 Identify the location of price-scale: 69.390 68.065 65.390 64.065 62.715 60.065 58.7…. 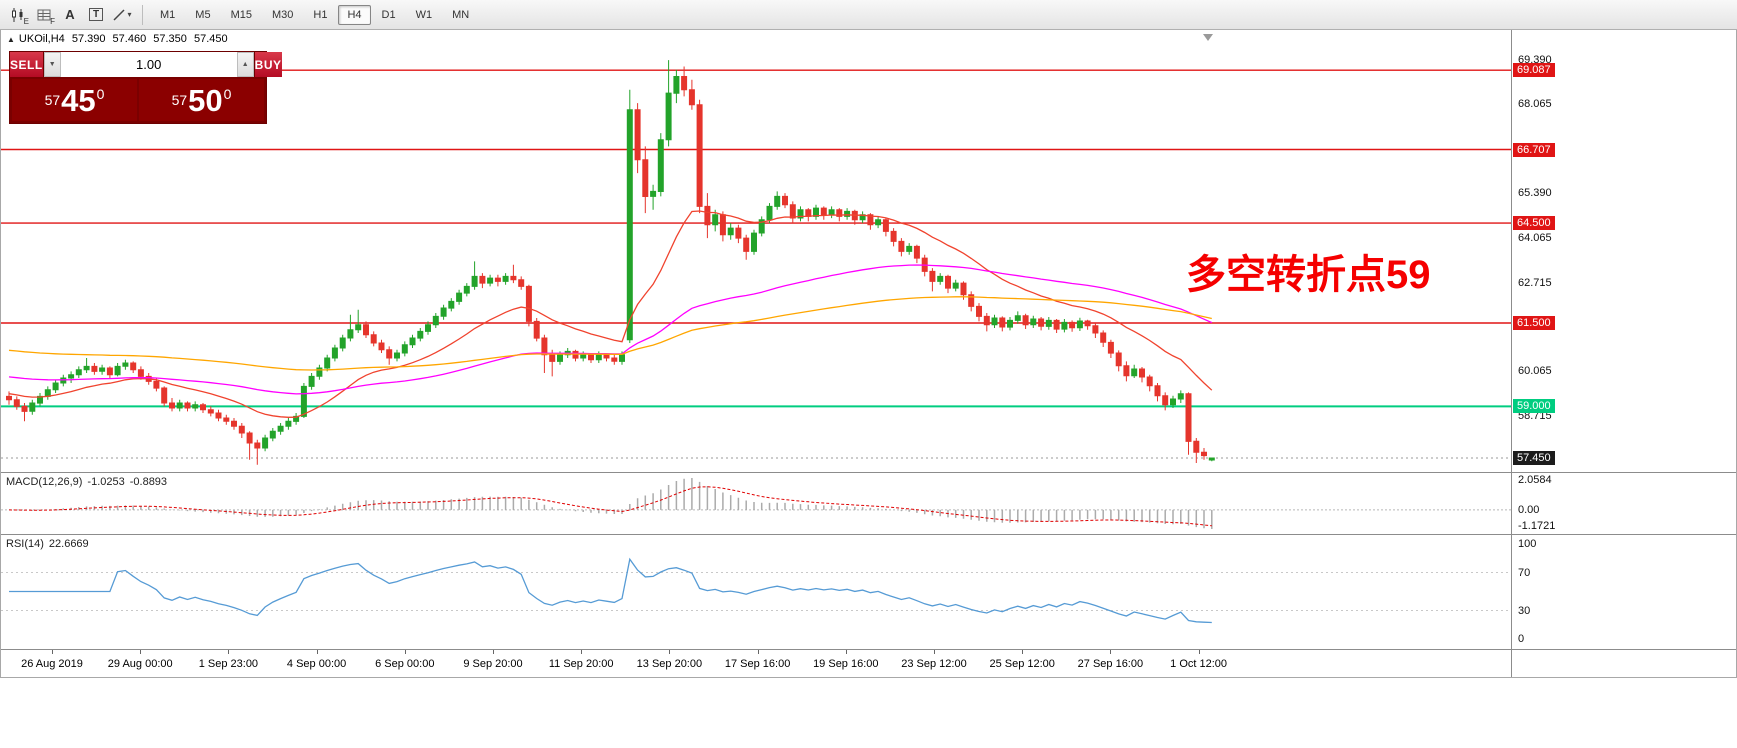
(1623, 251).